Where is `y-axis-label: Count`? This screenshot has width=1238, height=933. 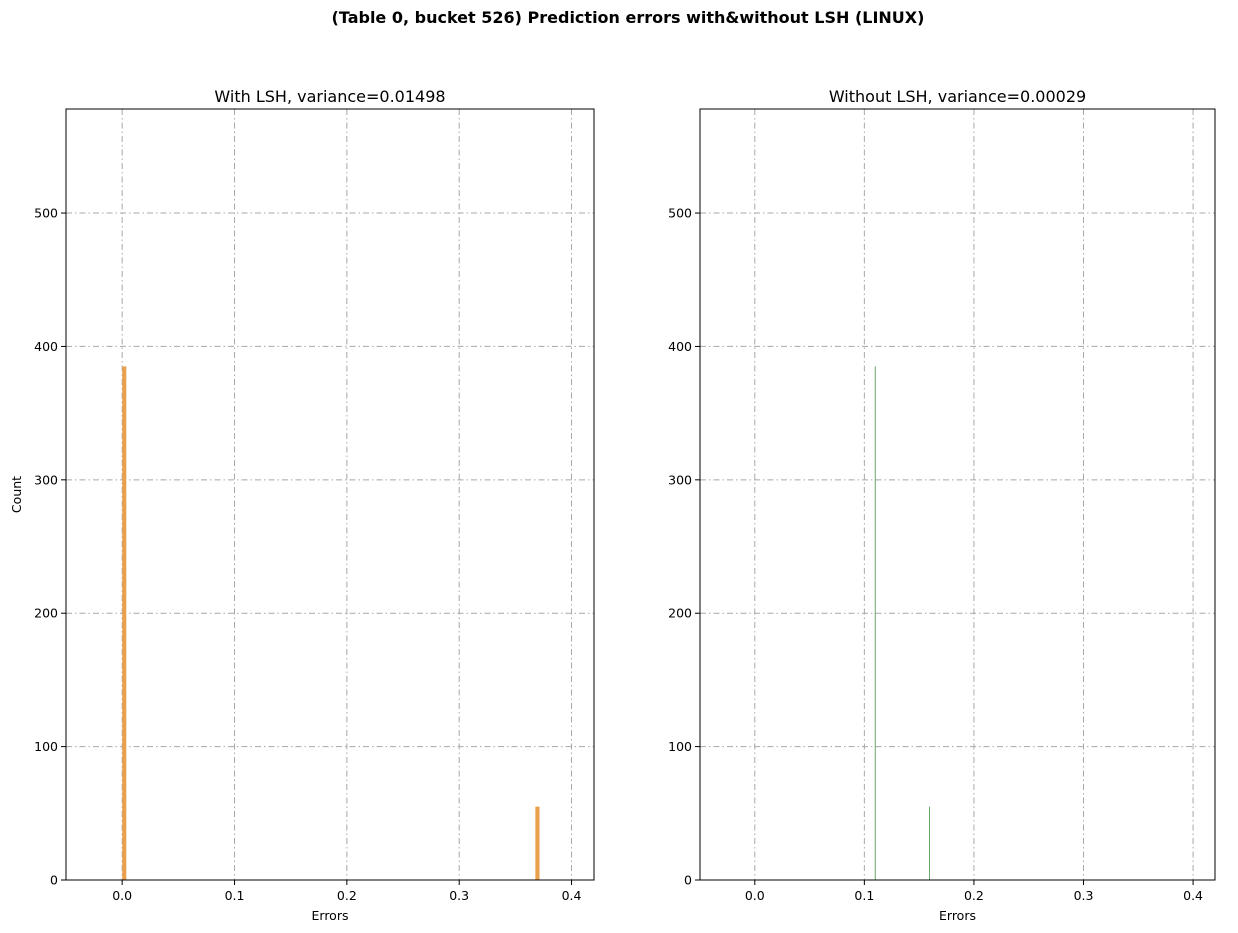 y-axis-label: Count is located at coordinates (16, 494).